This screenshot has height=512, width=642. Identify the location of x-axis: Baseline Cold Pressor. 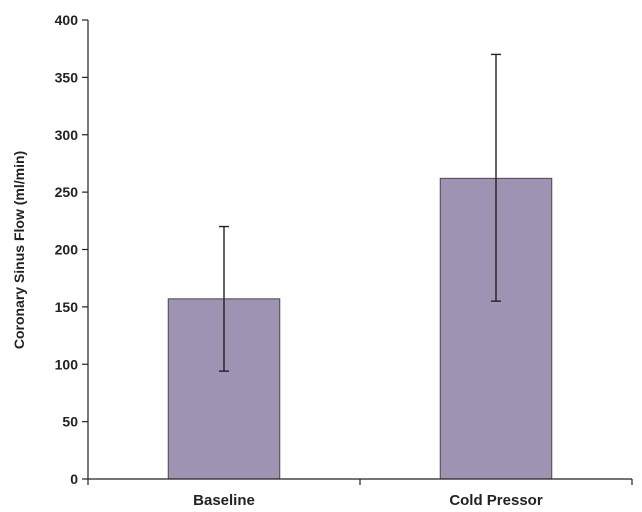
(360, 493).